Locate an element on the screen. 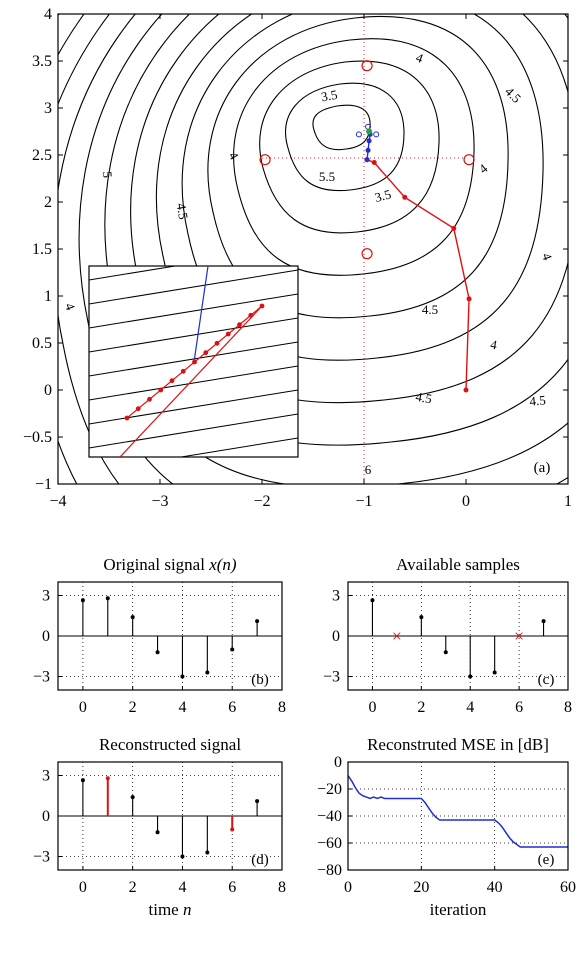  x-tick-label: −1 is located at coordinates (363, 501).